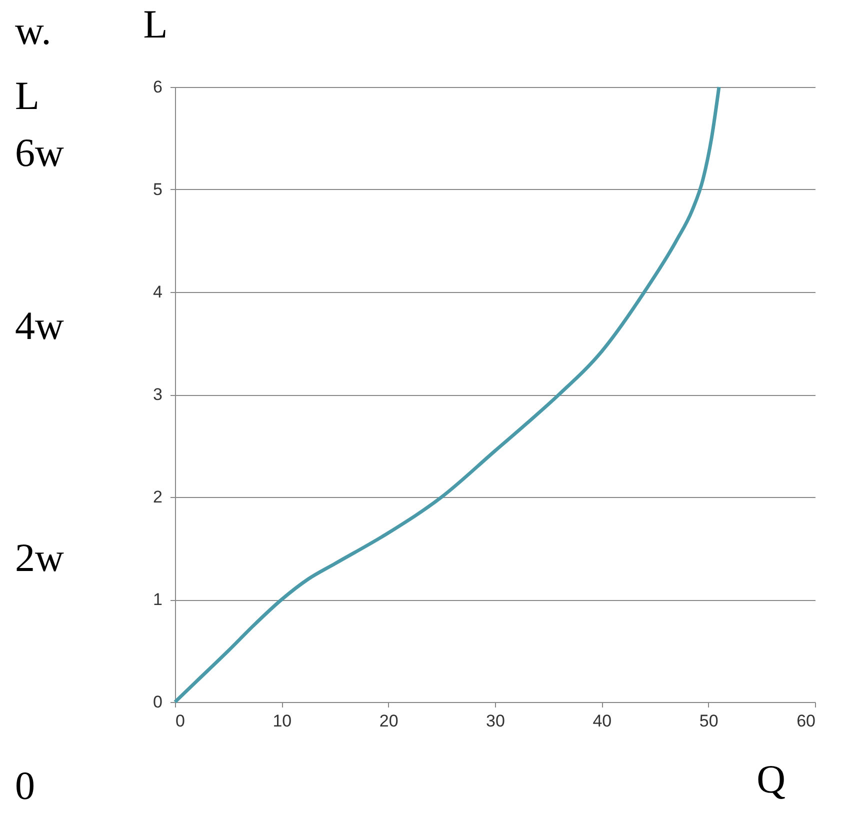 The image size is (850, 833). Describe the element at coordinates (39, 557) in the screenshot. I see `text: 2w` at that location.